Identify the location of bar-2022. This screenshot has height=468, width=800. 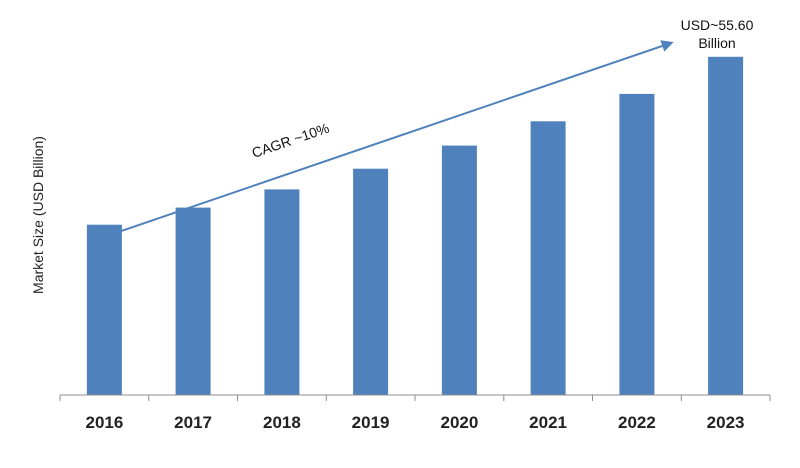
(637, 244).